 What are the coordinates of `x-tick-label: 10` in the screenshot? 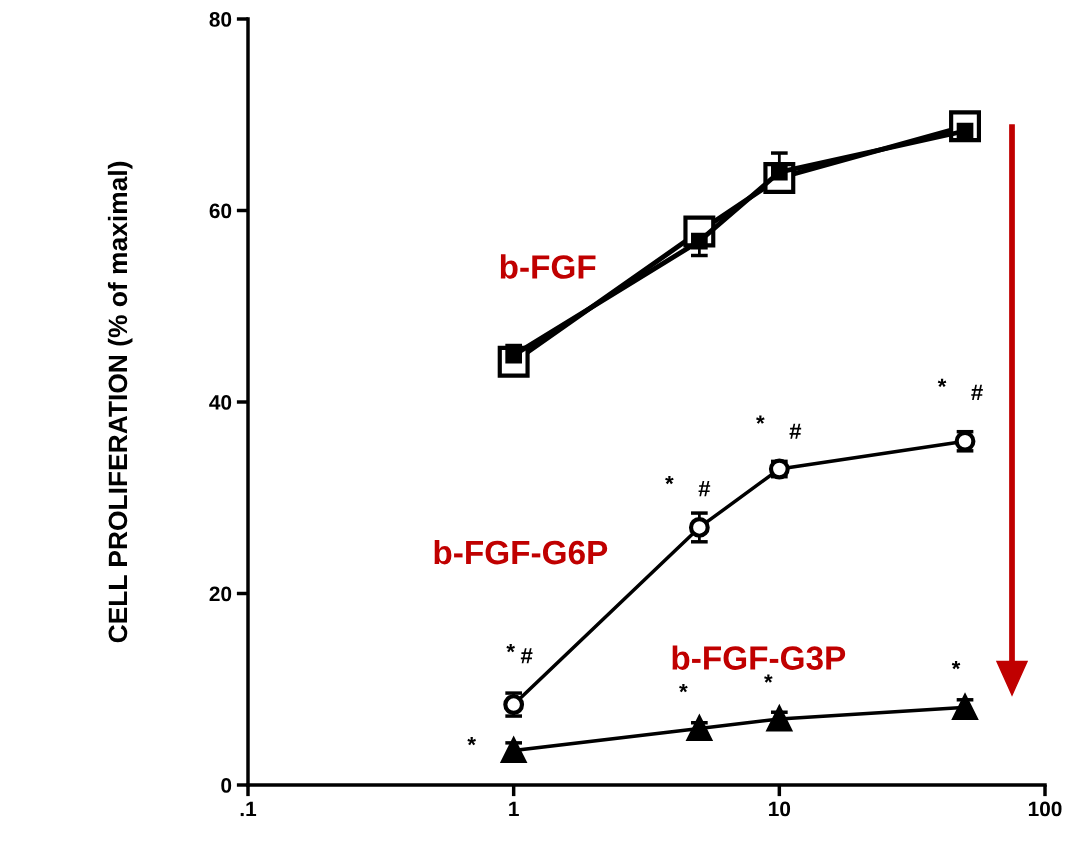 It's located at (780, 809).